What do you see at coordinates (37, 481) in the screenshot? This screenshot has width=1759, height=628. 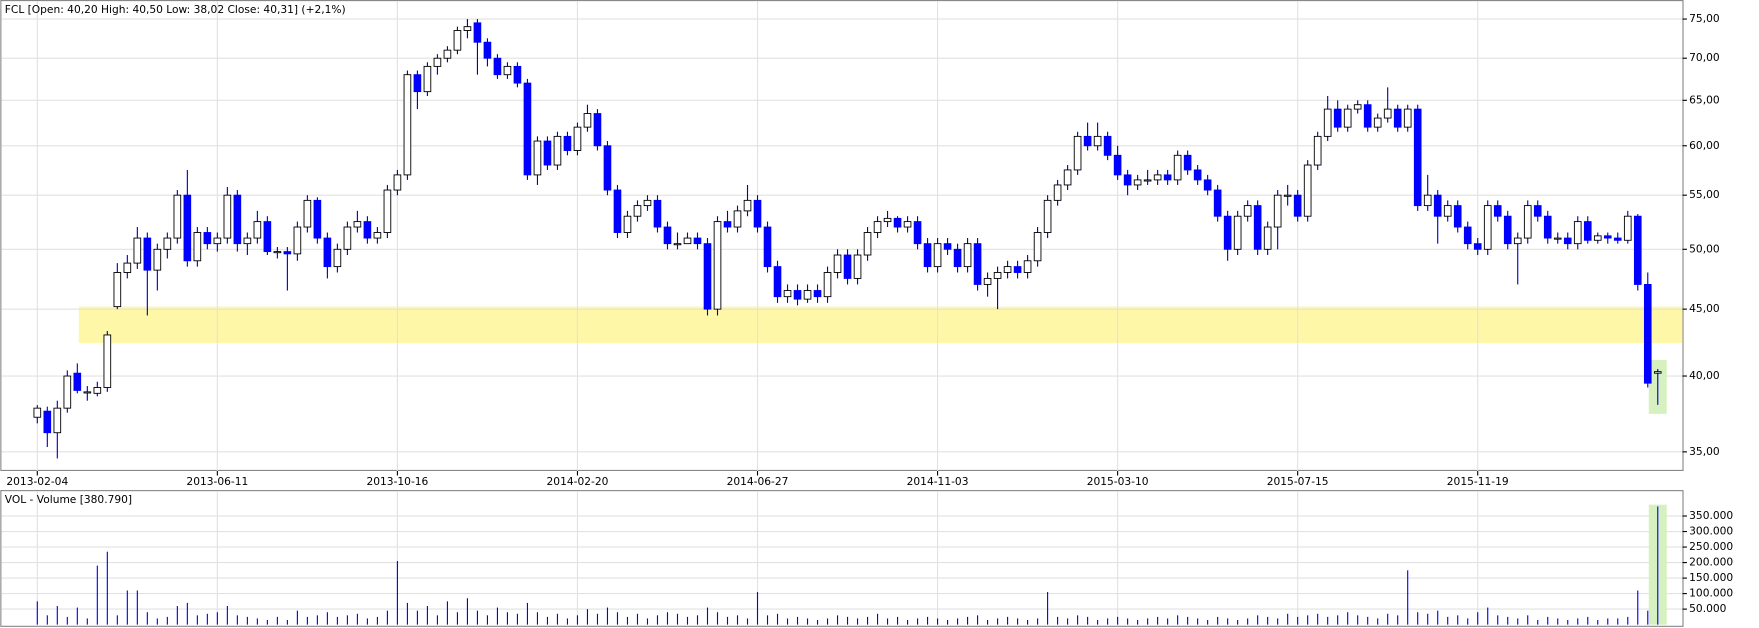 I see `x-tick-label: 2013-02-04` at bounding box center [37, 481].